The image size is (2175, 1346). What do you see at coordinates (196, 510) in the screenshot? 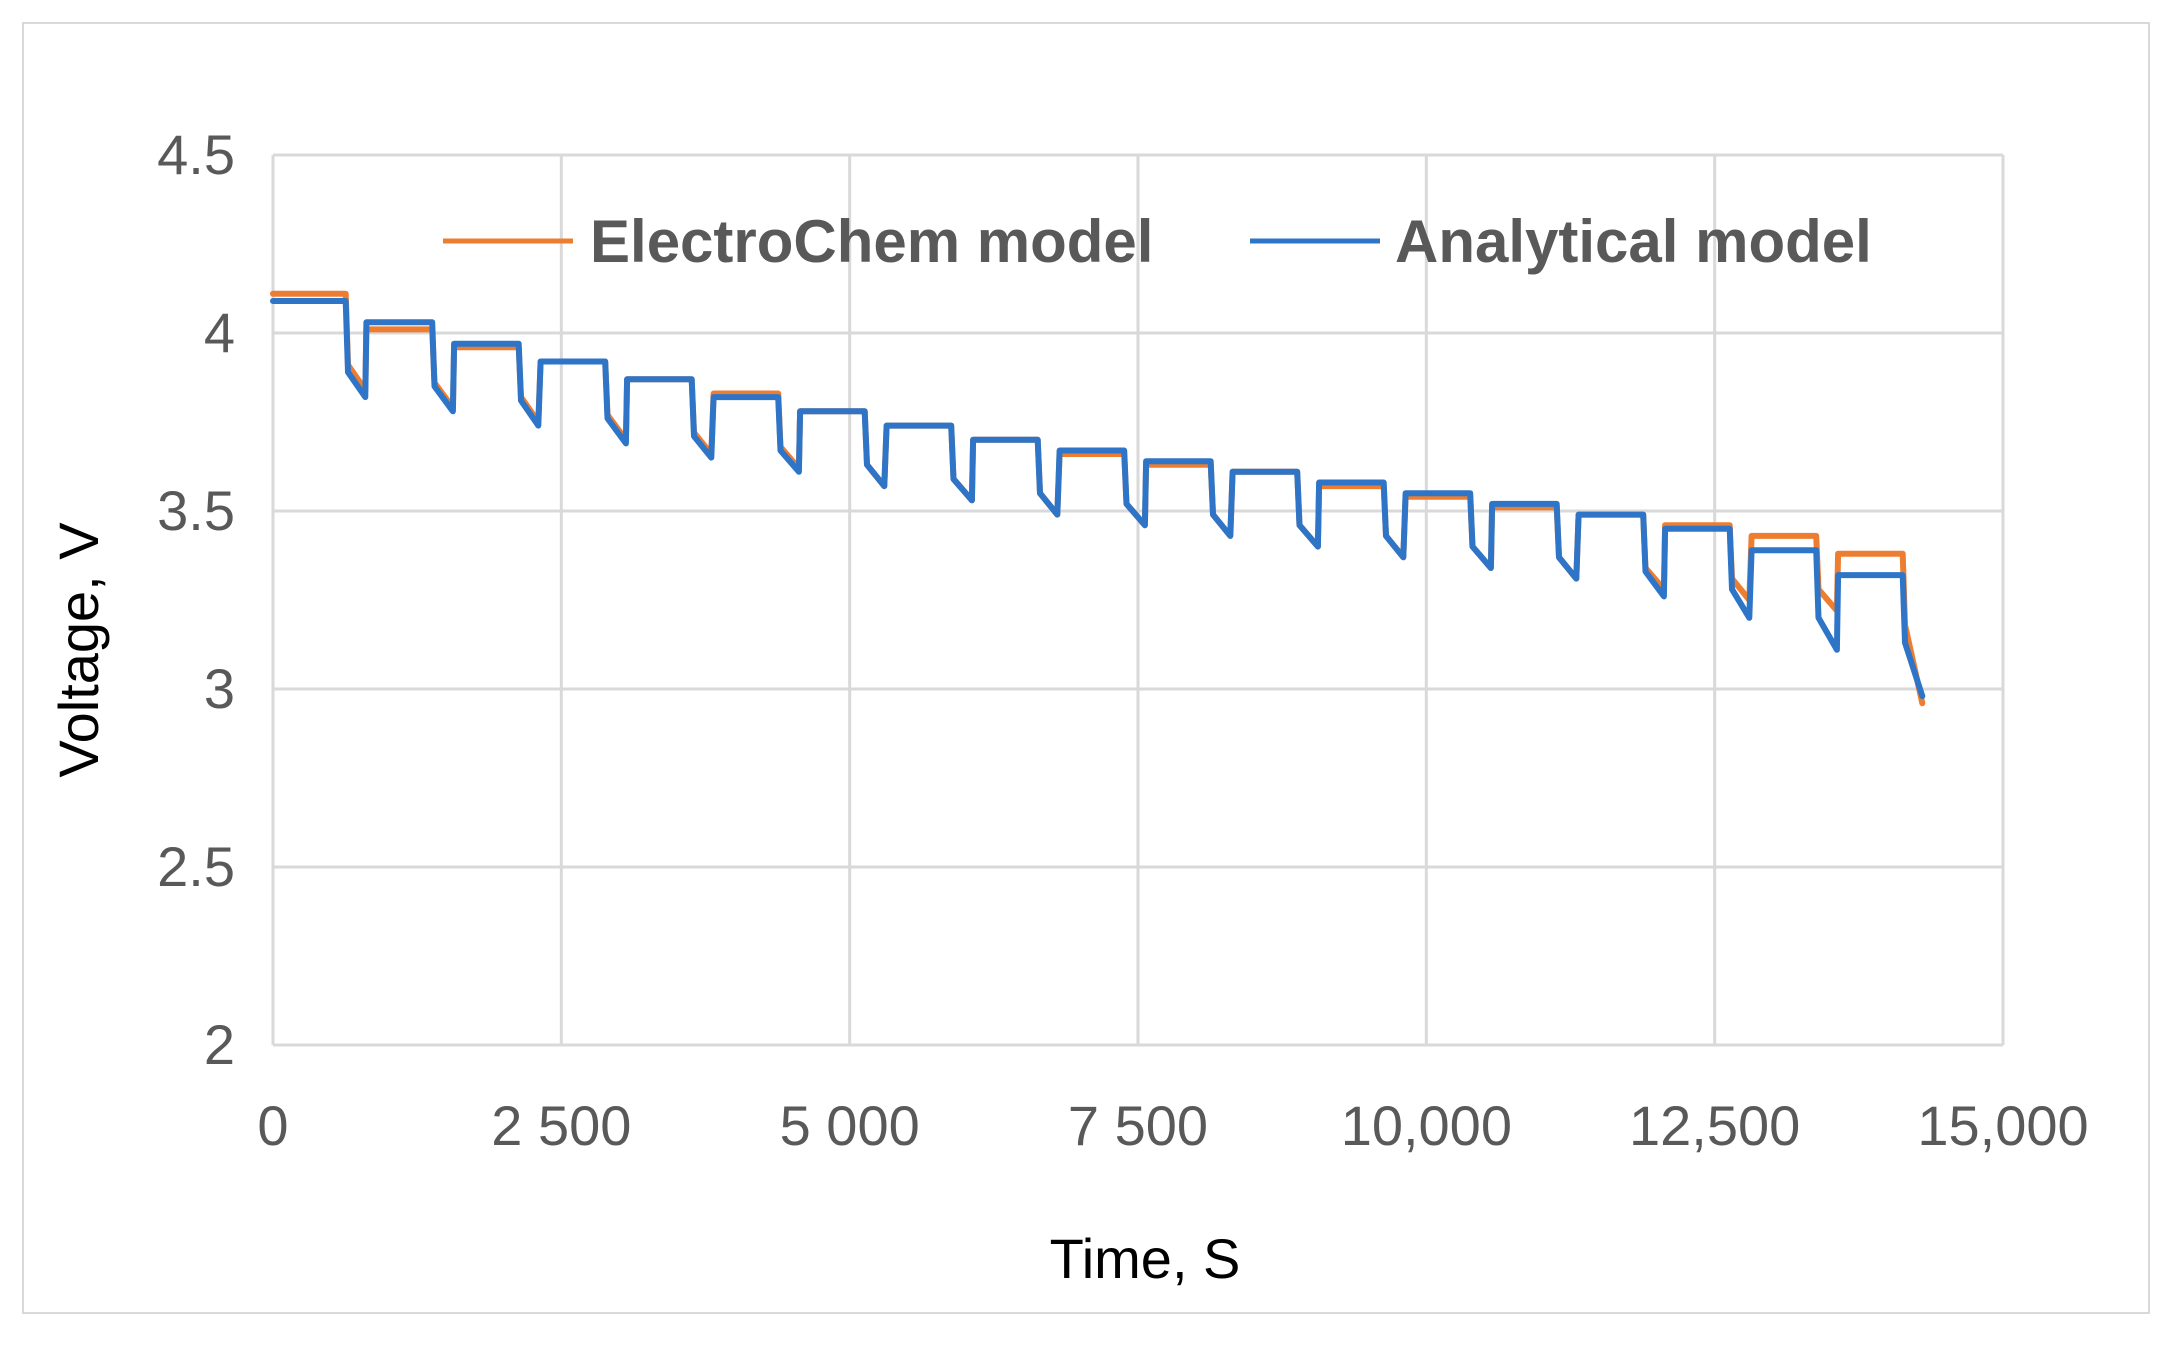
I see `y-tick-label: 3.5` at bounding box center [196, 510].